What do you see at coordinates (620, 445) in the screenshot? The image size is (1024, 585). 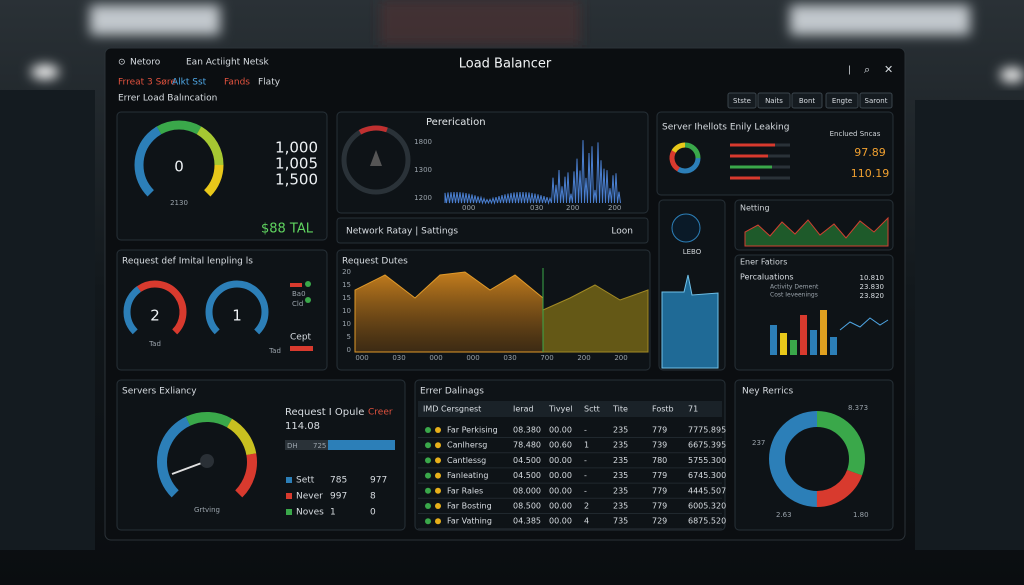 I see `cell: 235` at bounding box center [620, 445].